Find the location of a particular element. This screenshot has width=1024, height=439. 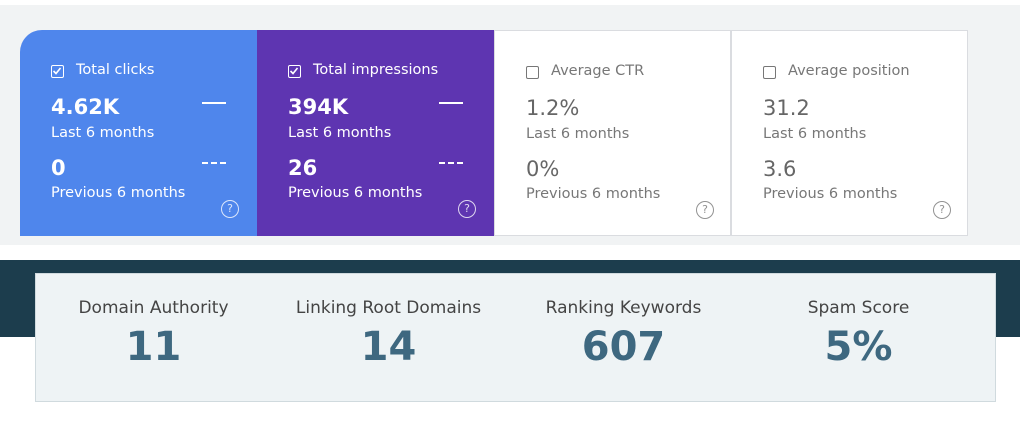

metric-value: 14 is located at coordinates (388, 347).